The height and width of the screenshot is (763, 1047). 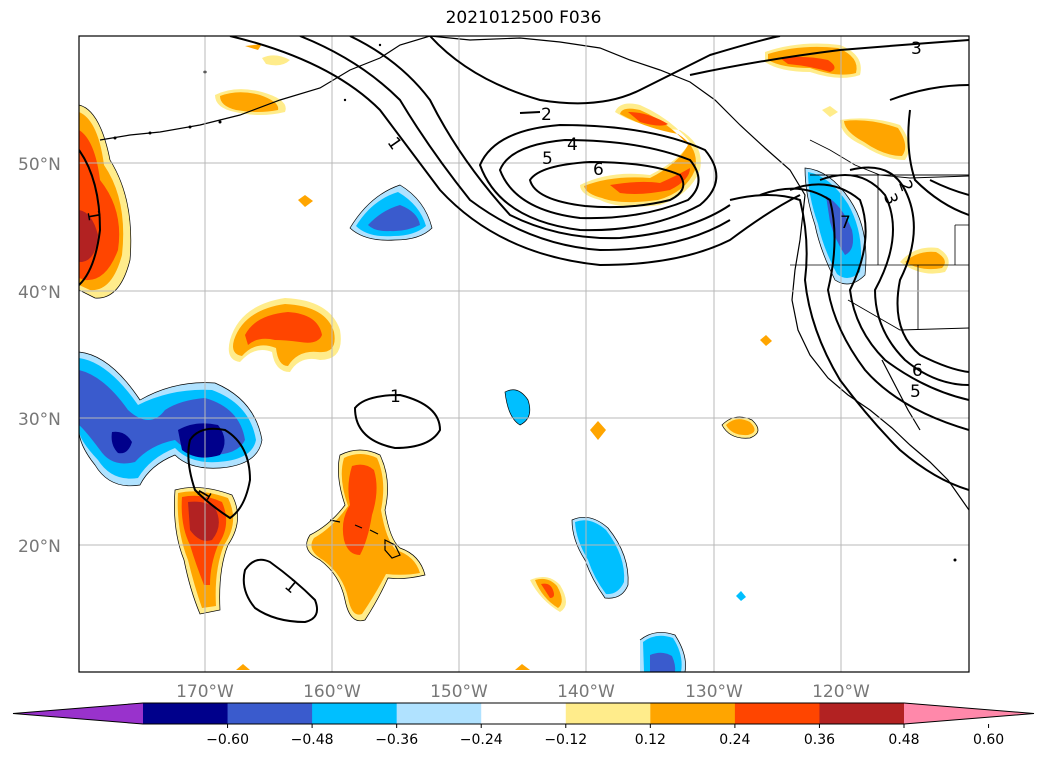 I want to click on contour-1-lower, so click(x=280, y=591).